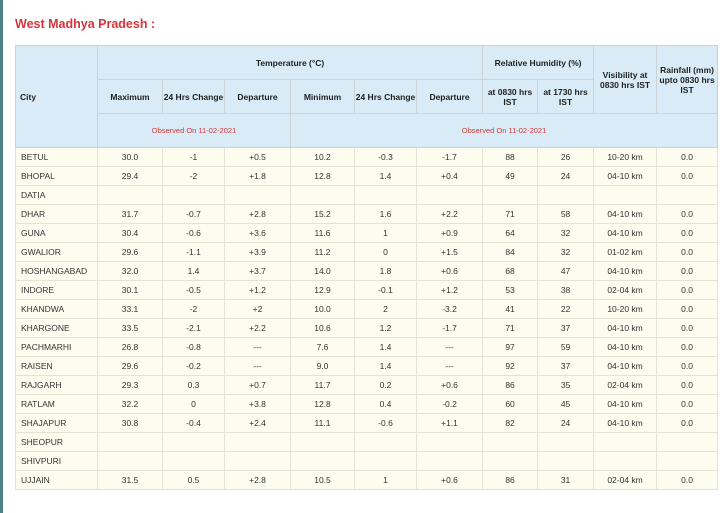 This screenshot has width=725, height=513. I want to click on cell-min-departure: -1.7, so click(449, 157).